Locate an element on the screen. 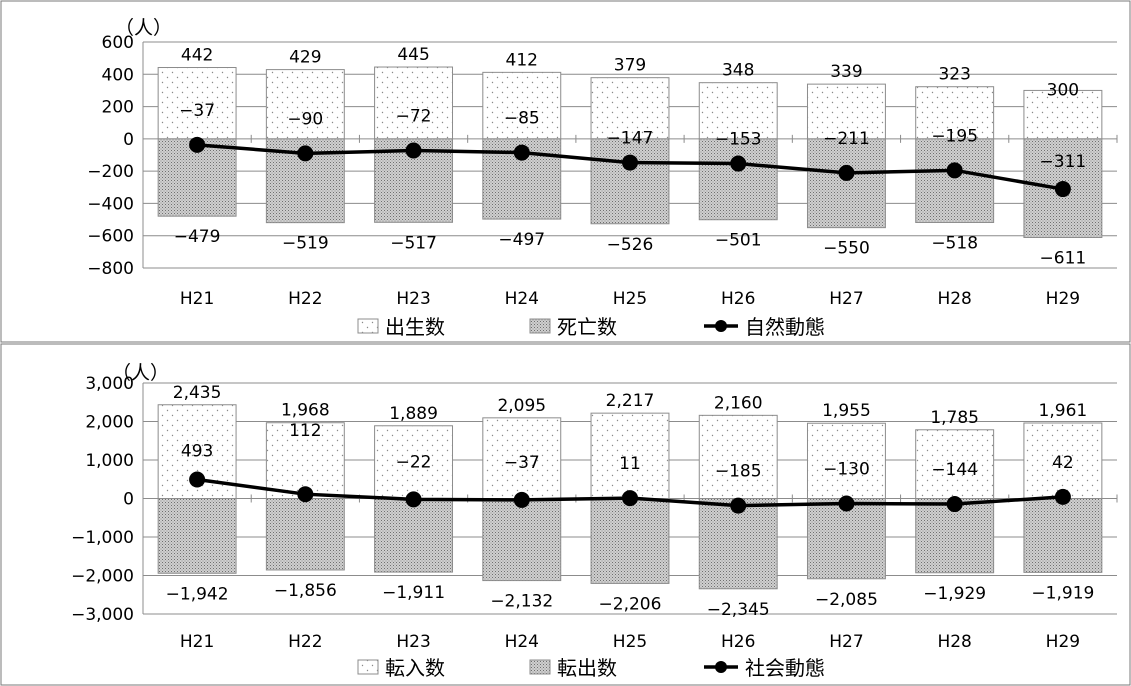 The height and width of the screenshot is (686, 1131). data-label: −501 is located at coordinates (738, 241).